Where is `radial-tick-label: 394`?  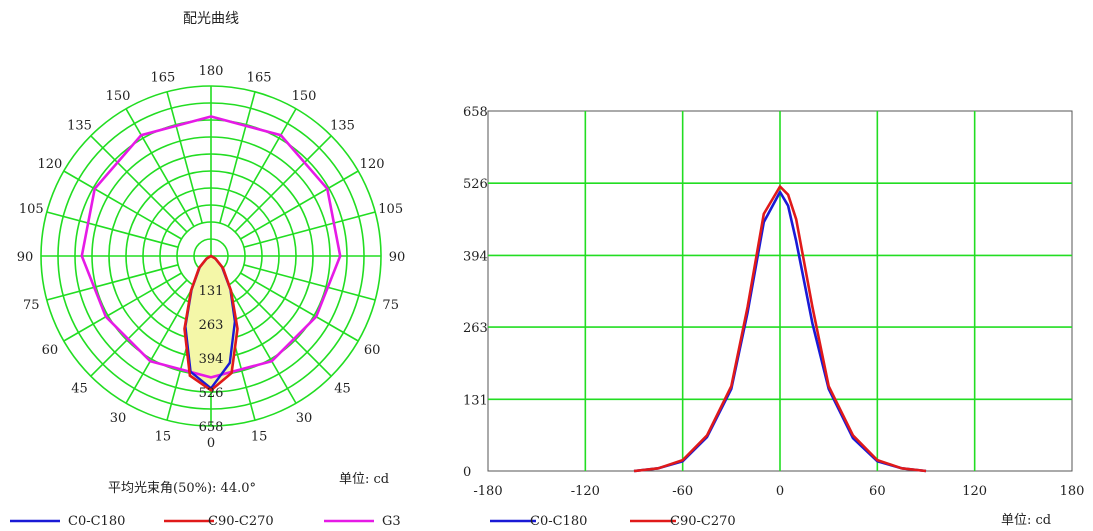
radial-tick-label: 394 is located at coordinates (211, 359).